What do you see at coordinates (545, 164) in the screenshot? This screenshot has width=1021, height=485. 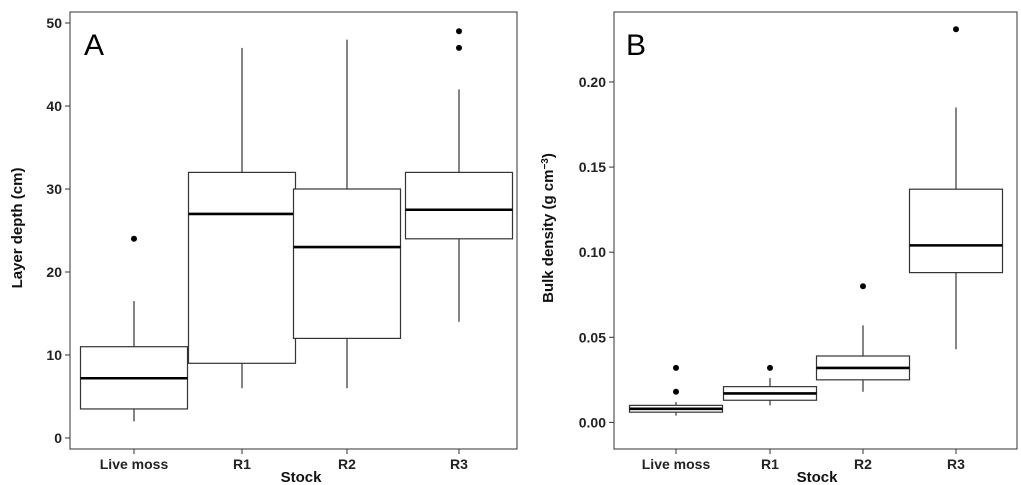 I see `y-axis-title-b-sup: −3` at bounding box center [545, 164].